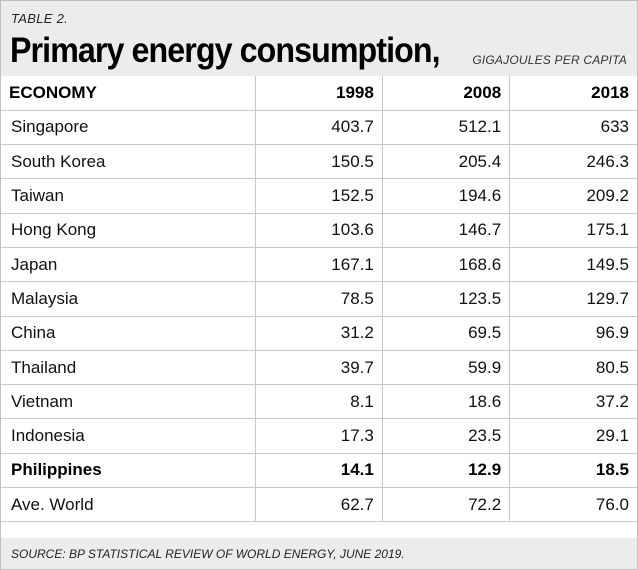 The width and height of the screenshot is (638, 570). I want to click on table-title: Primary energy consumption,, so click(225, 50).